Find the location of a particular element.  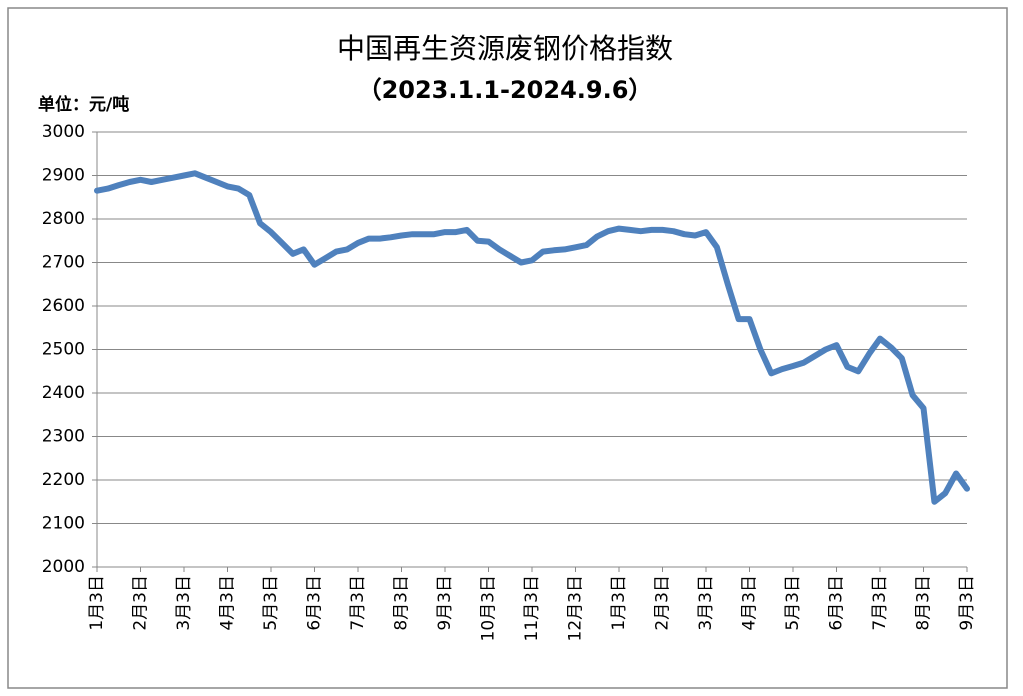

y-tick-label: 3000 is located at coordinates (63, 132).